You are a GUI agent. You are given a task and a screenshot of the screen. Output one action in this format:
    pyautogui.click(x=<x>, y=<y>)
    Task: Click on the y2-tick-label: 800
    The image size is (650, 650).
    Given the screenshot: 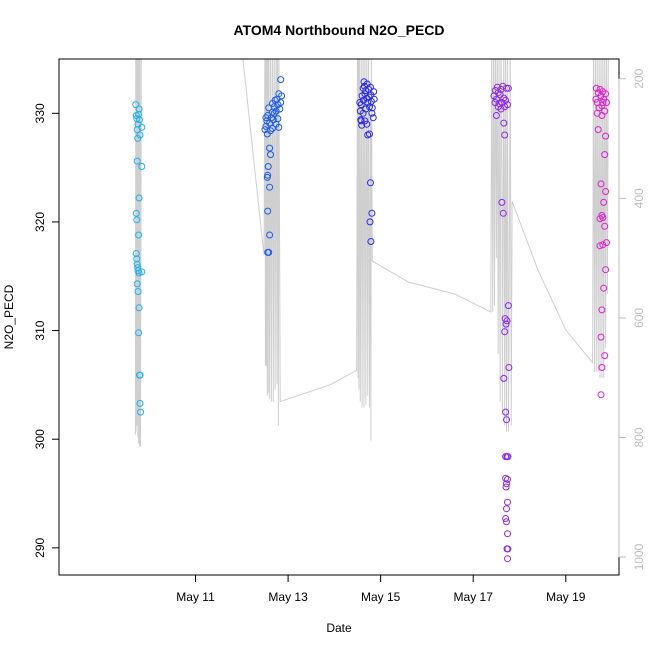 What is the action you would take?
    pyautogui.click(x=639, y=437)
    